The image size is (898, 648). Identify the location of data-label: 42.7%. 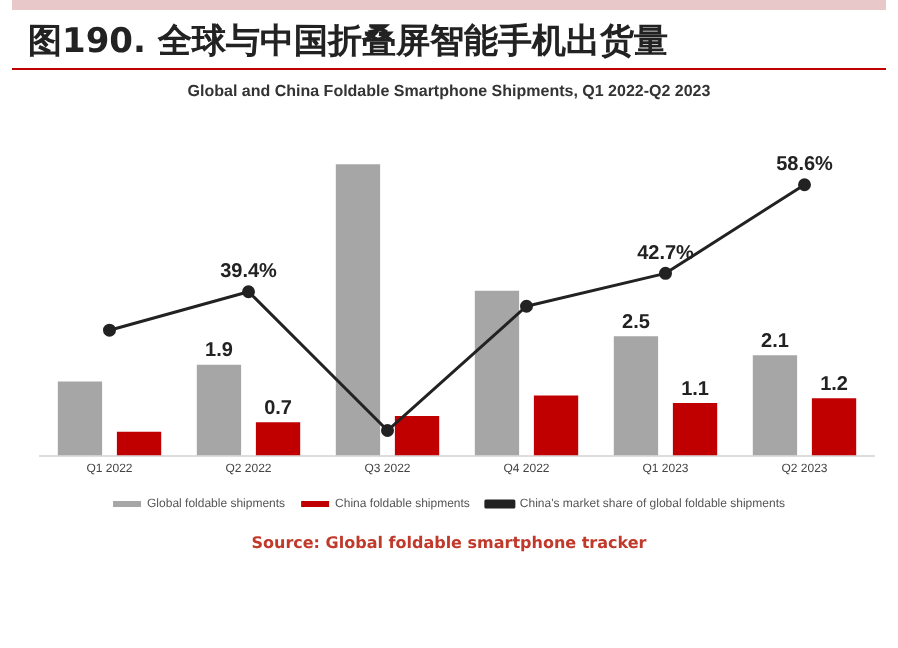
(666, 253).